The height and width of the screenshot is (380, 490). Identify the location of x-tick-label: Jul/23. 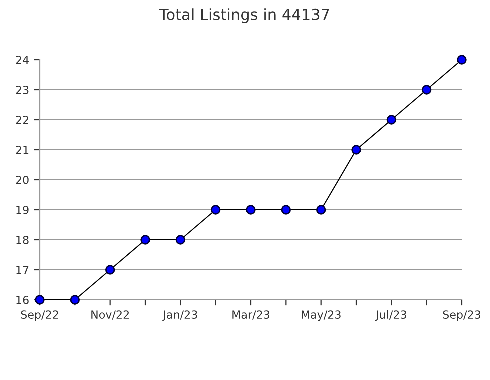
(390, 316).